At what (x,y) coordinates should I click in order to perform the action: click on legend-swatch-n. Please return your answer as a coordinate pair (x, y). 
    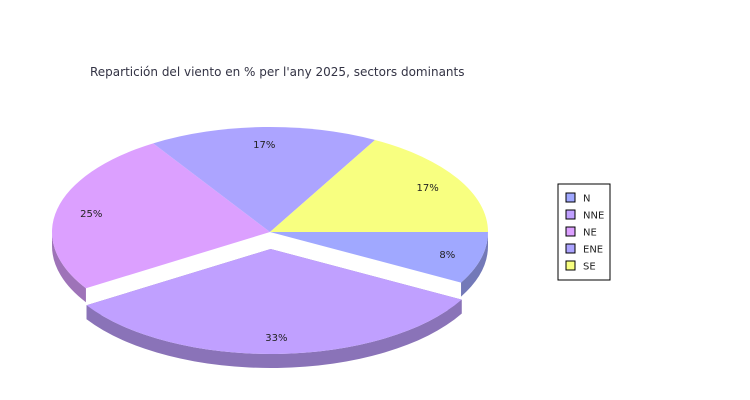
    Looking at the image, I should click on (570, 197).